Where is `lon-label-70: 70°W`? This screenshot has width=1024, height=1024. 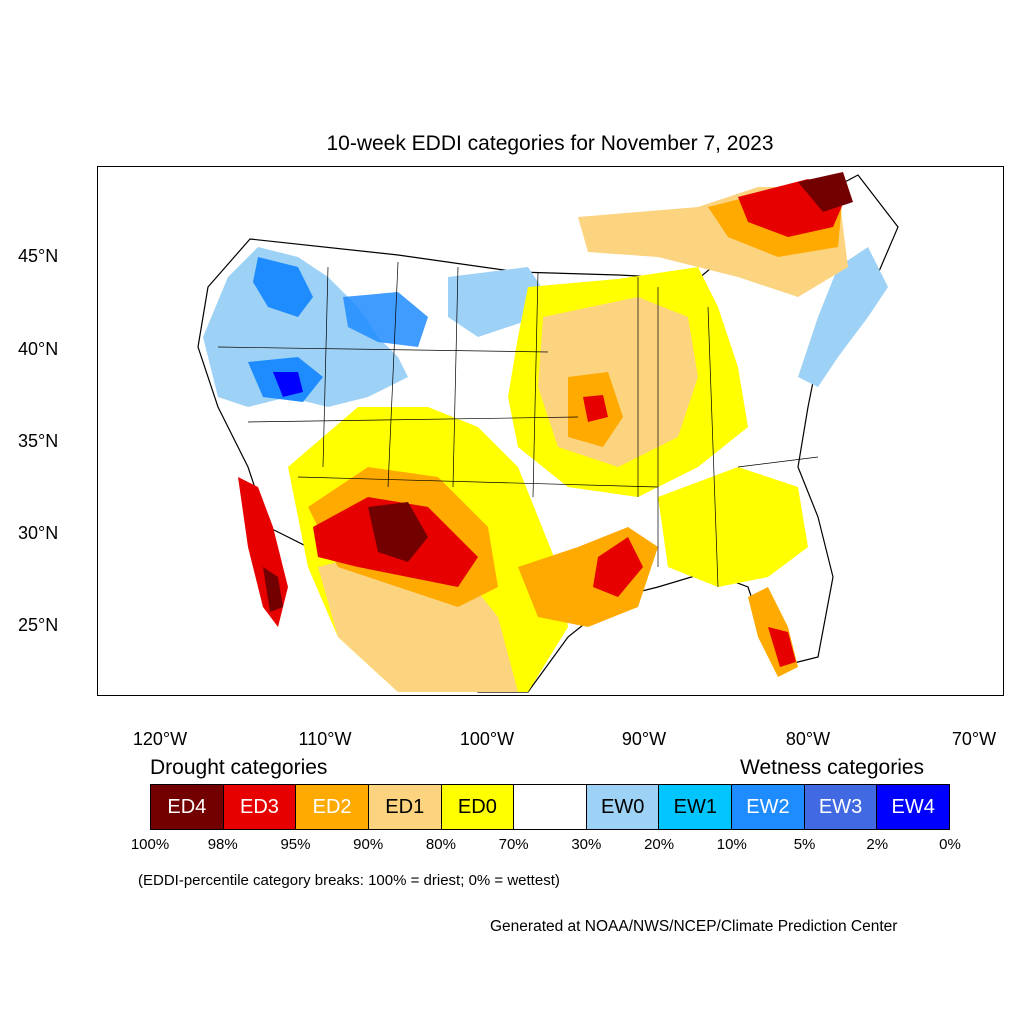 lon-label-70: 70°W is located at coordinates (974, 739).